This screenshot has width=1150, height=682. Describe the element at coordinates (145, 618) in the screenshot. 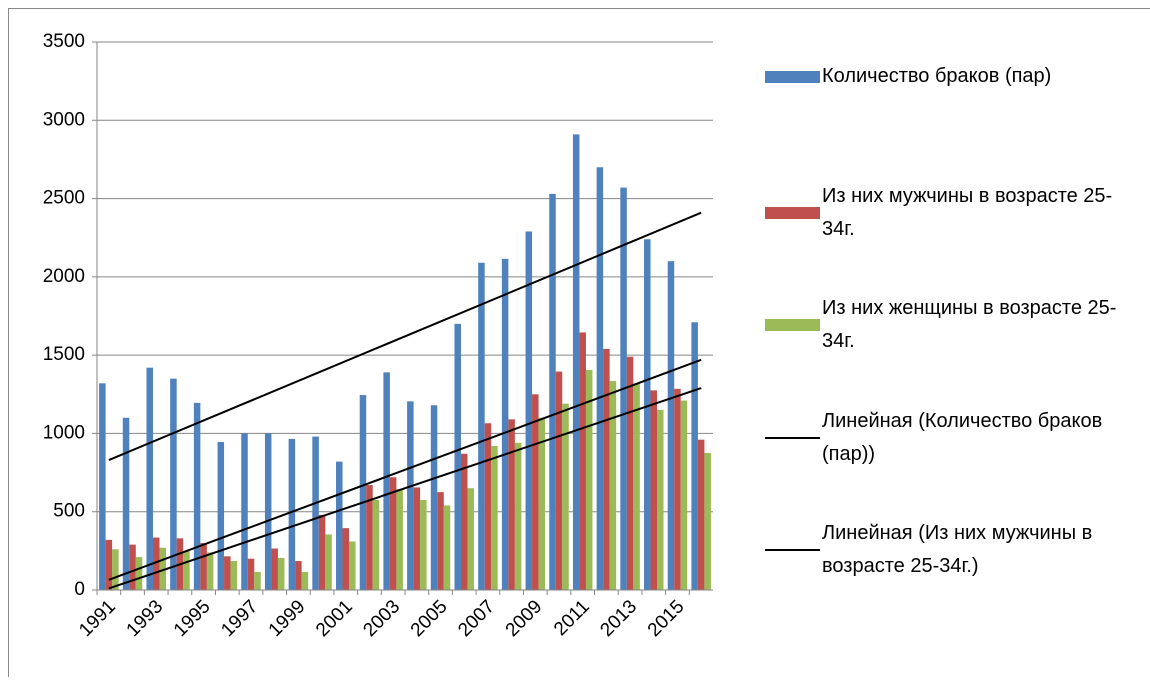

I see `x-tick-label: 1993` at that location.